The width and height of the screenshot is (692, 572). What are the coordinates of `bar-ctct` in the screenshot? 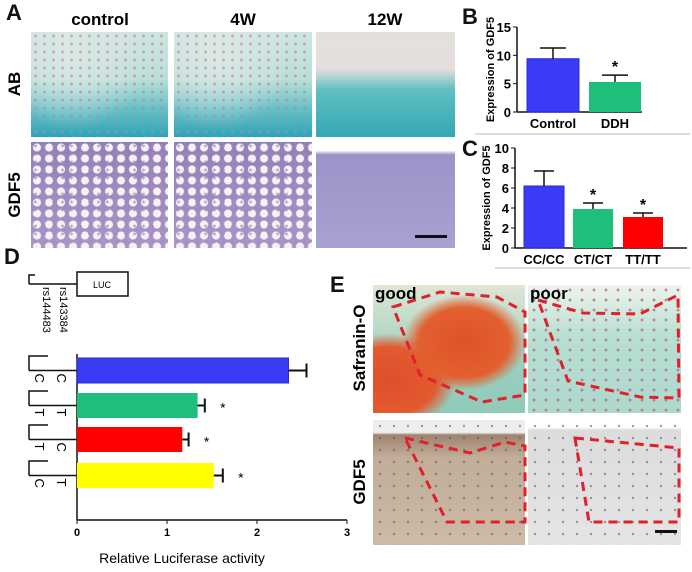 It's located at (593, 228).